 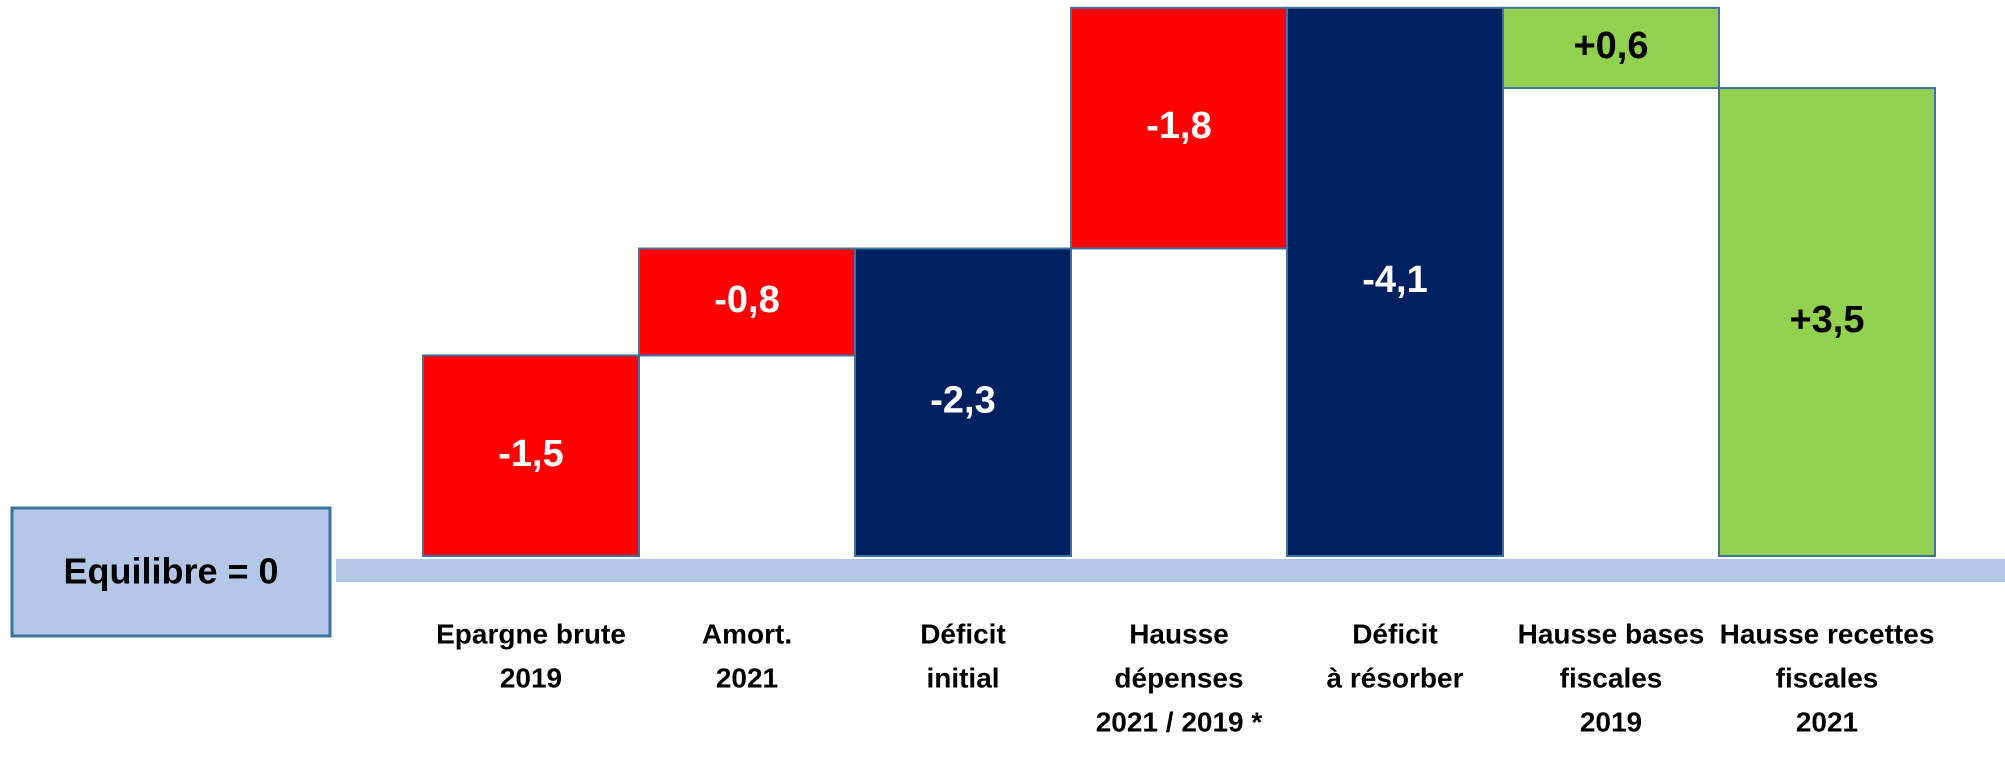 I want to click on value-label: -1,5, so click(x=530, y=454).